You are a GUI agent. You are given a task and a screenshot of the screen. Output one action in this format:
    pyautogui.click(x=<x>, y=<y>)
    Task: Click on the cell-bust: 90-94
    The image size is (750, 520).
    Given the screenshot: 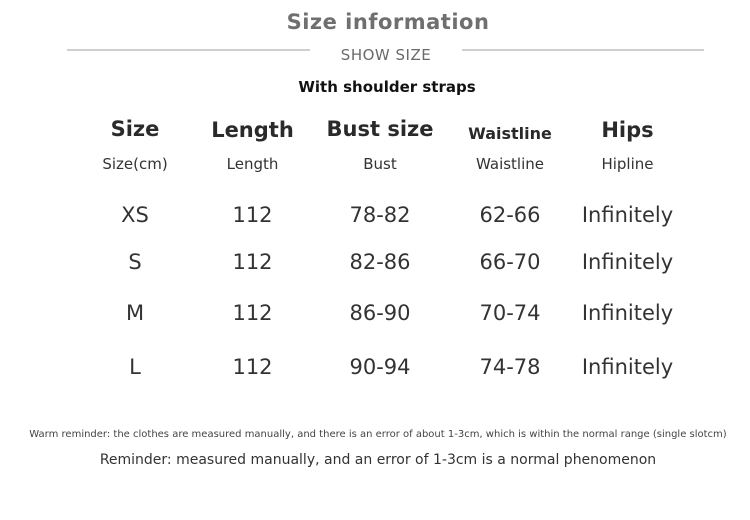 What is the action you would take?
    pyautogui.click(x=380, y=367)
    